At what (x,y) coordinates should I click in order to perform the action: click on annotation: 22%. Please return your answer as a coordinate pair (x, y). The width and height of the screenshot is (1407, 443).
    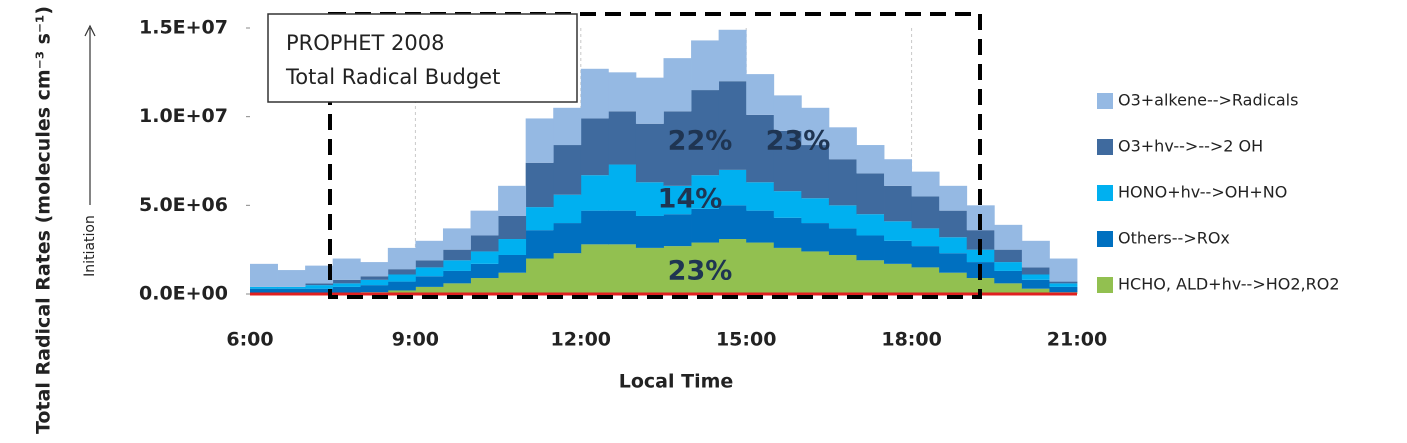
    Looking at the image, I should click on (700, 141).